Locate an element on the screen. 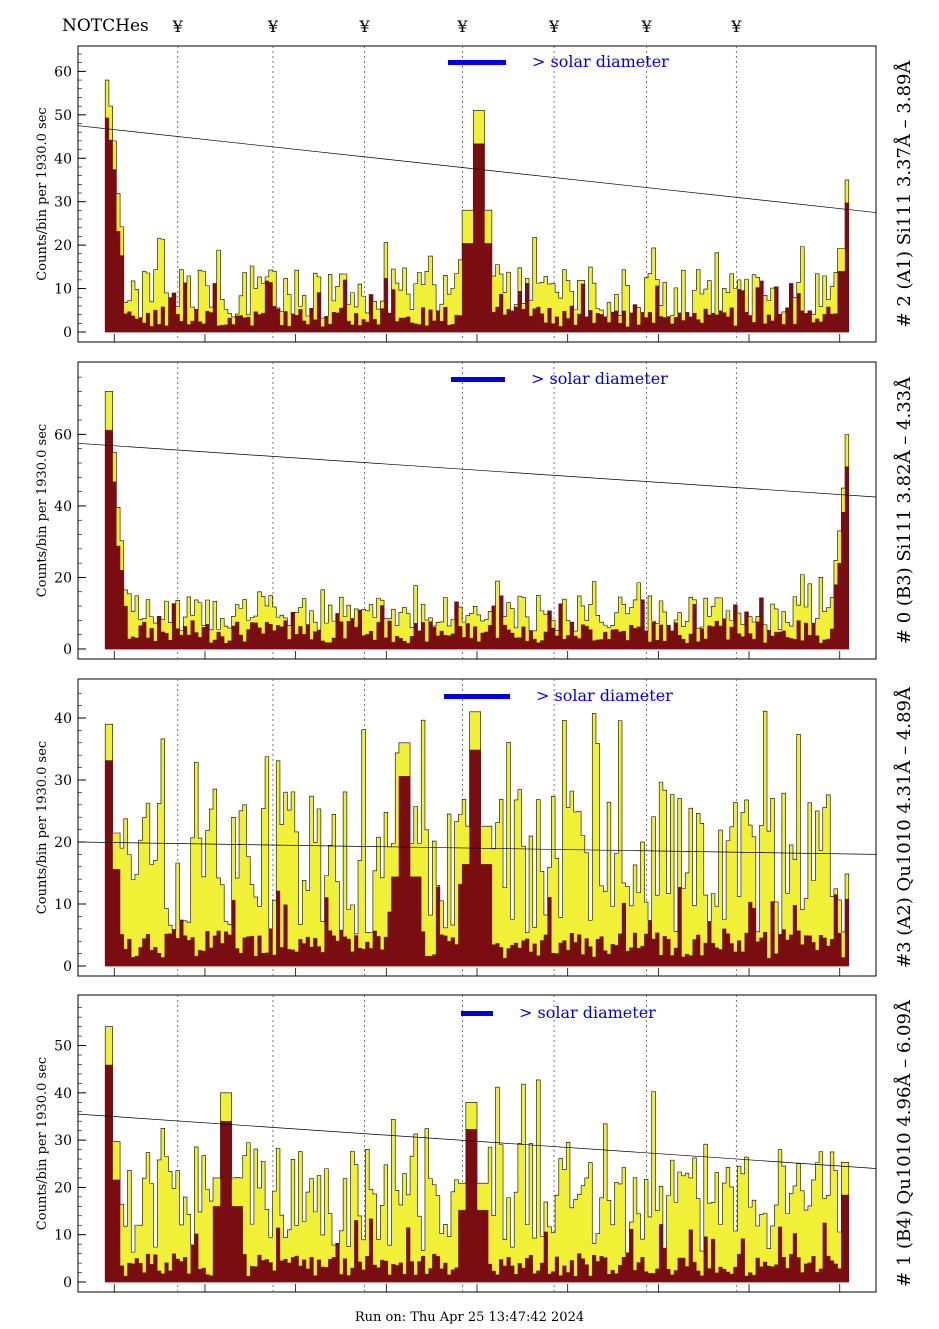 This screenshot has width=939, height=1329. panel-title: #3 (A2) Qu1010 4.31Å – 4.89Å is located at coordinates (904, 827).